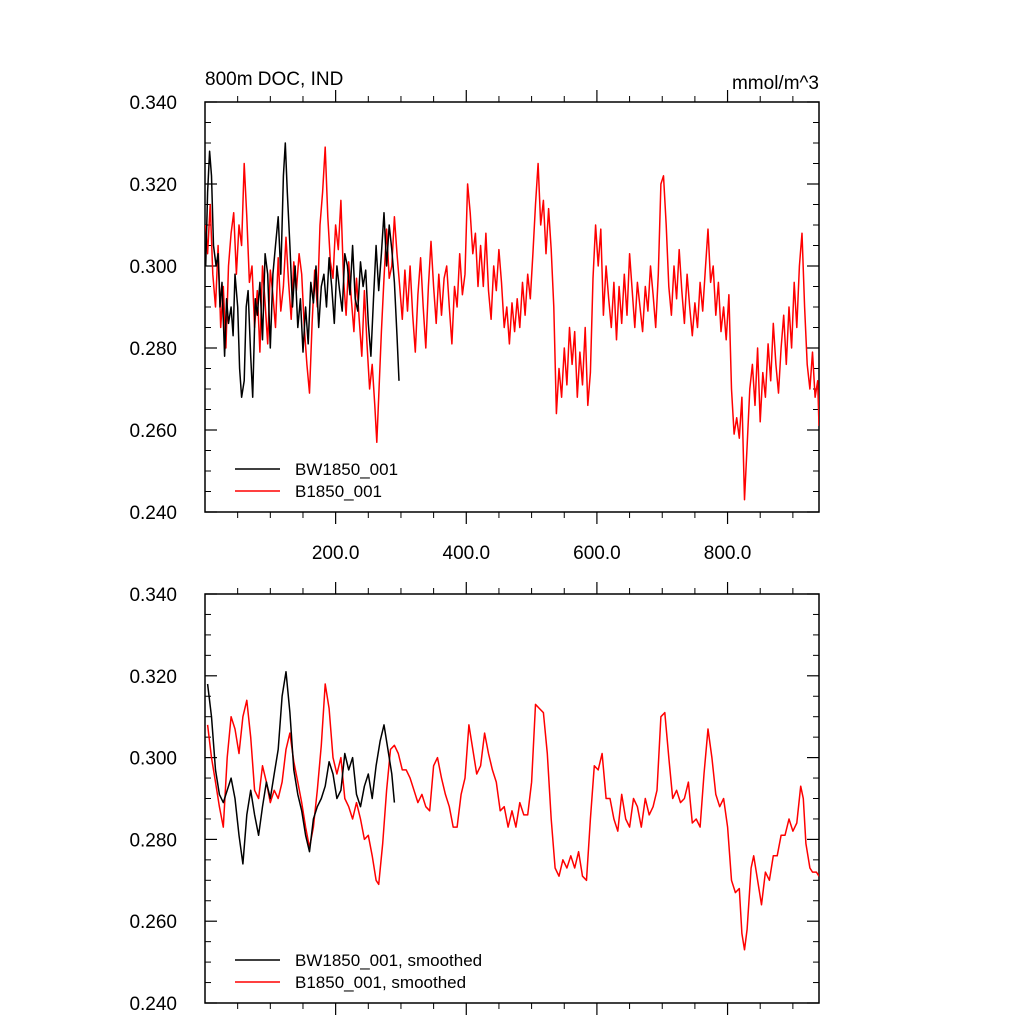 Image resolution: width=1024 pixels, height=1024 pixels. I want to click on legend-label: B1850_001, so click(338, 491).